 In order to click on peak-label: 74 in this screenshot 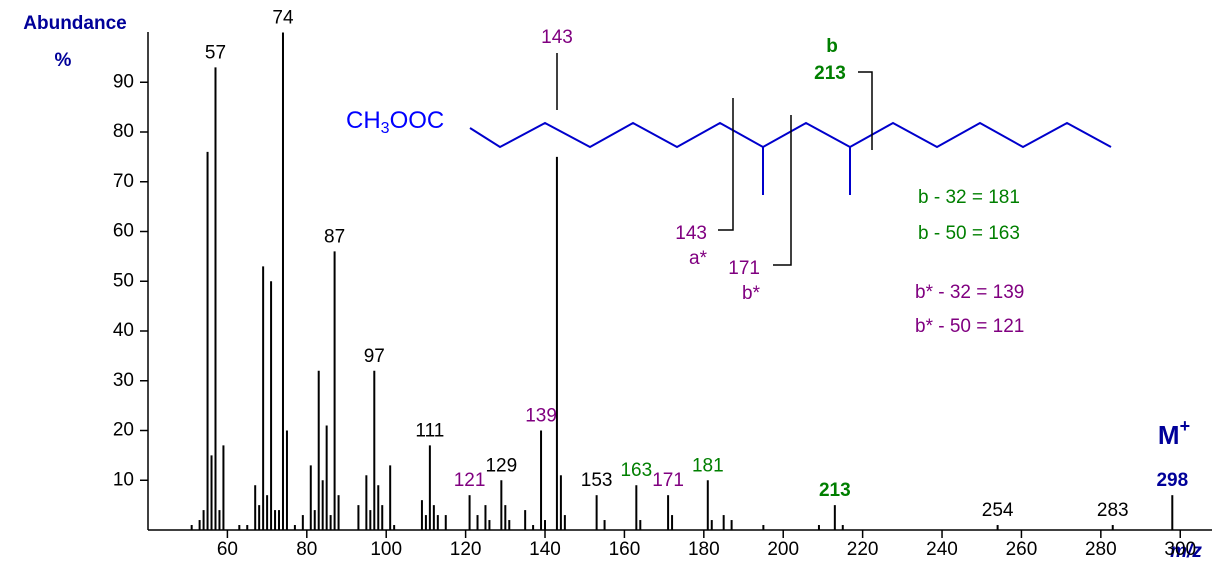, I will do `click(283, 18)`.